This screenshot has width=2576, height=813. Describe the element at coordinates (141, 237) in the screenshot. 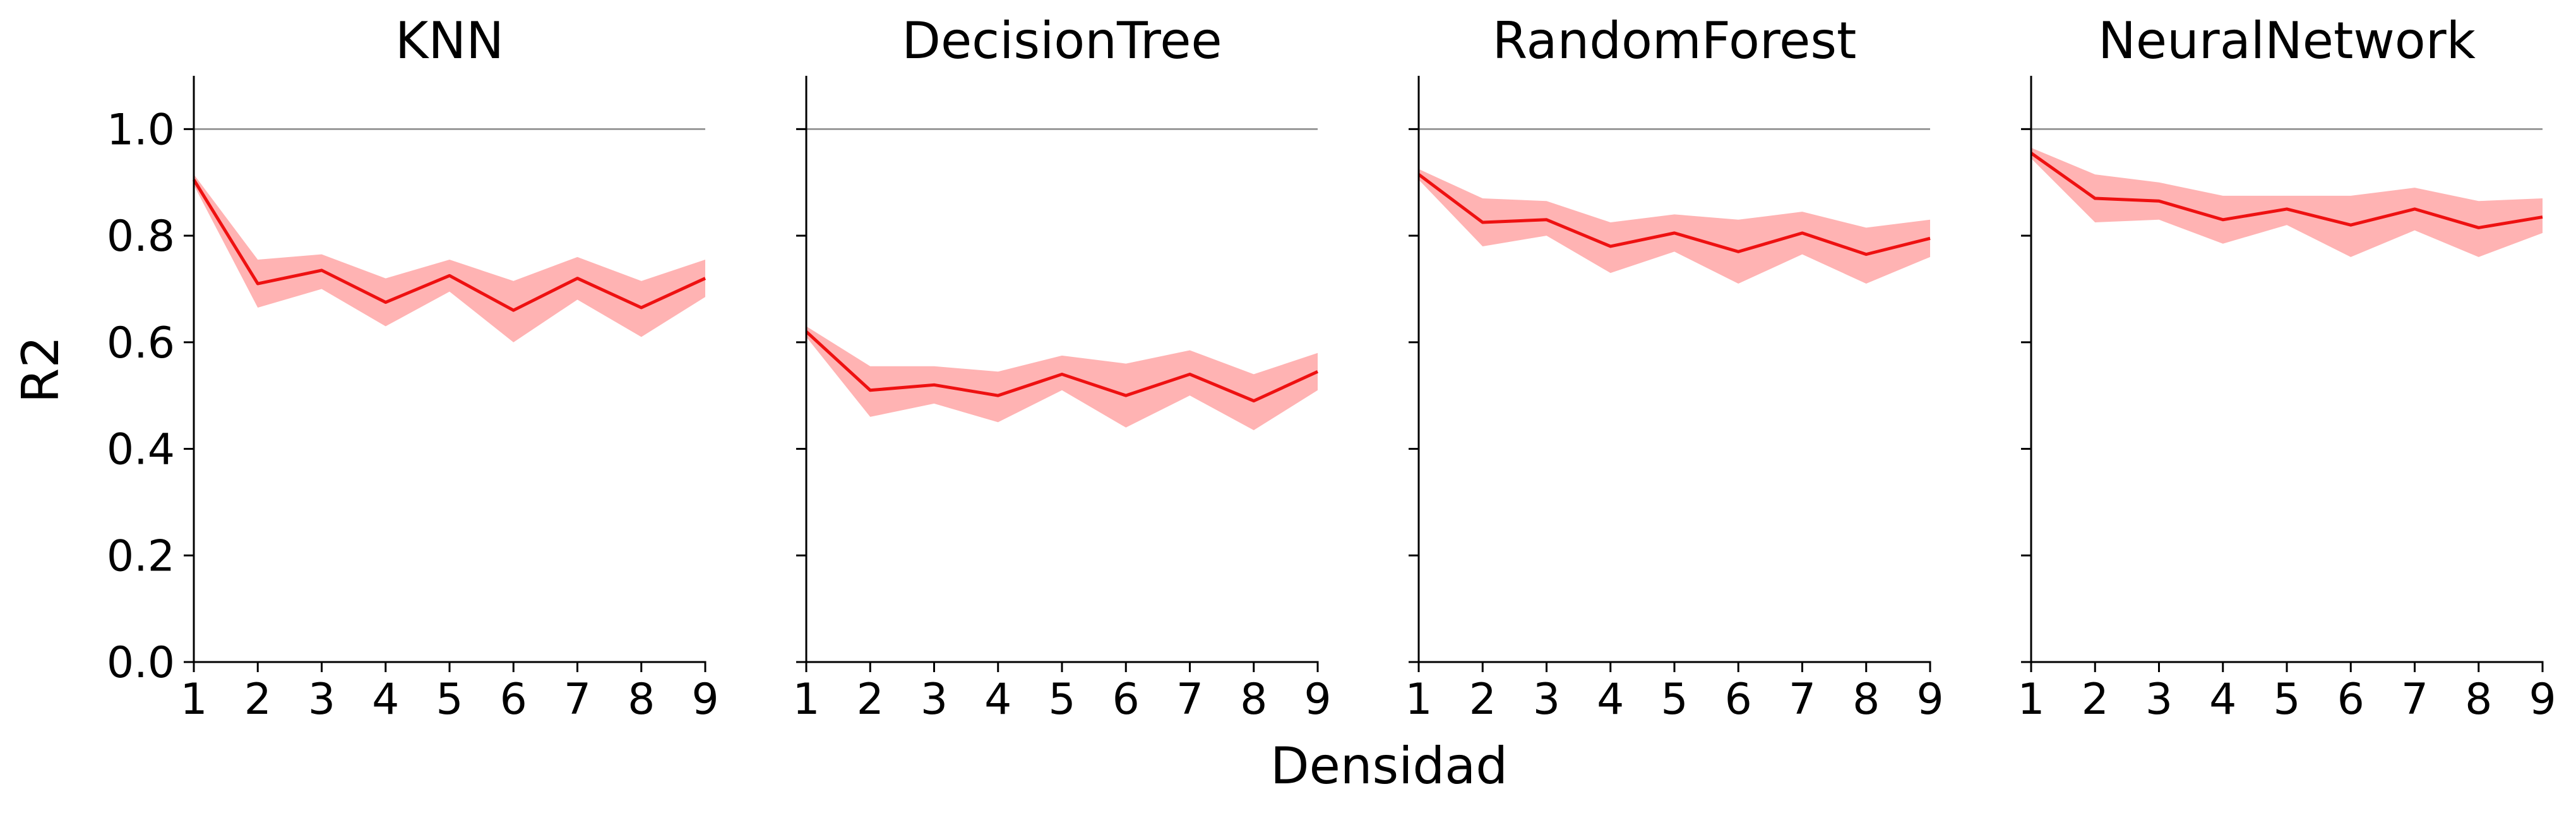

I see `y-tick-label: 0.8` at that location.